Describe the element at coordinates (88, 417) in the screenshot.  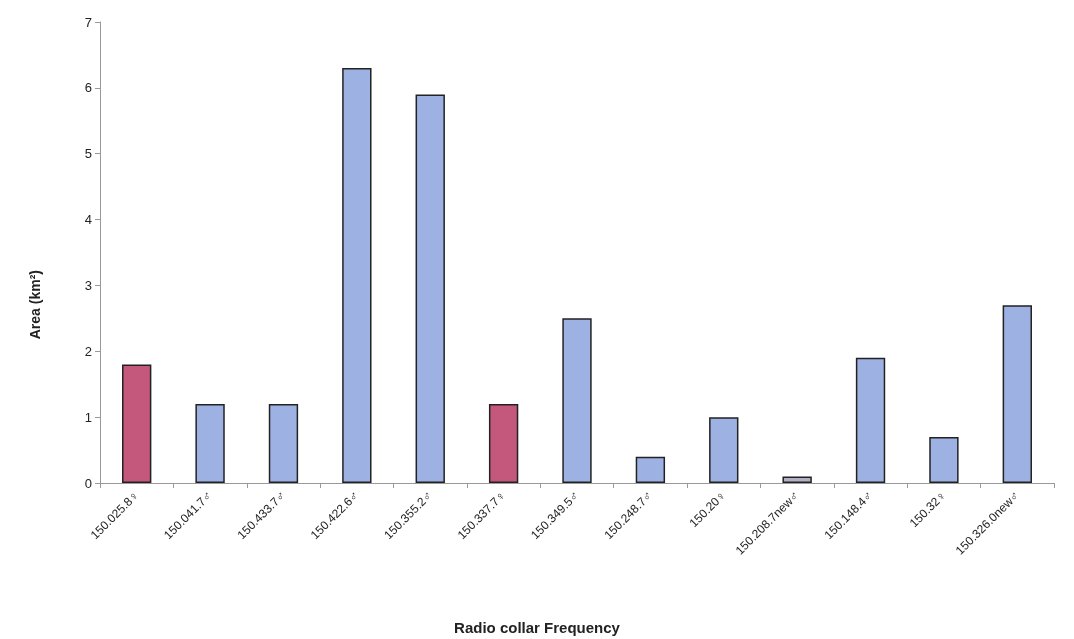
I see `y-tick-label: 1` at that location.